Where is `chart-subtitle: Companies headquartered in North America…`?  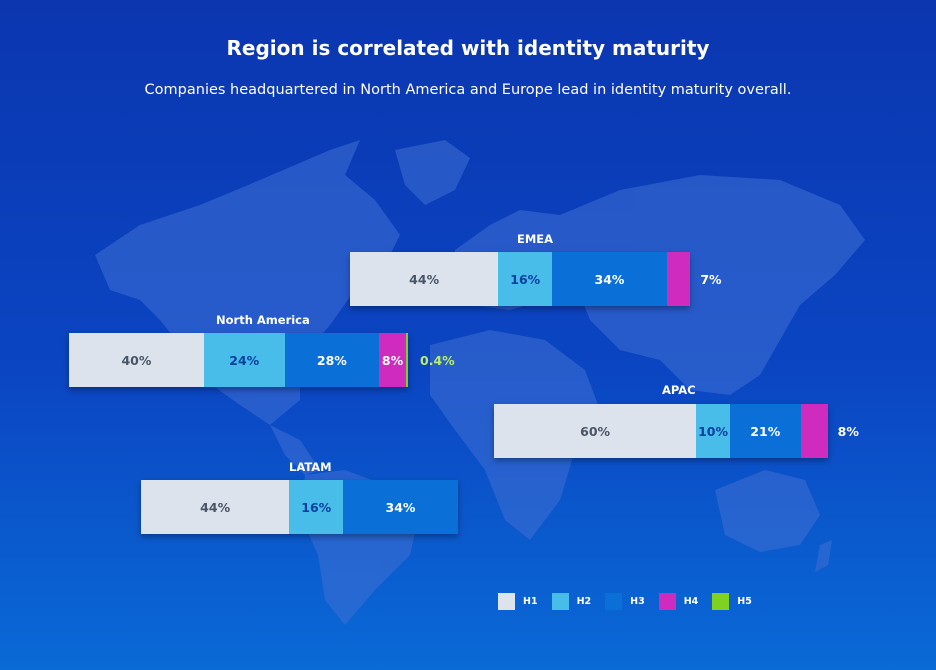
chart-subtitle: Companies headquartered in North America… is located at coordinates (468, 90).